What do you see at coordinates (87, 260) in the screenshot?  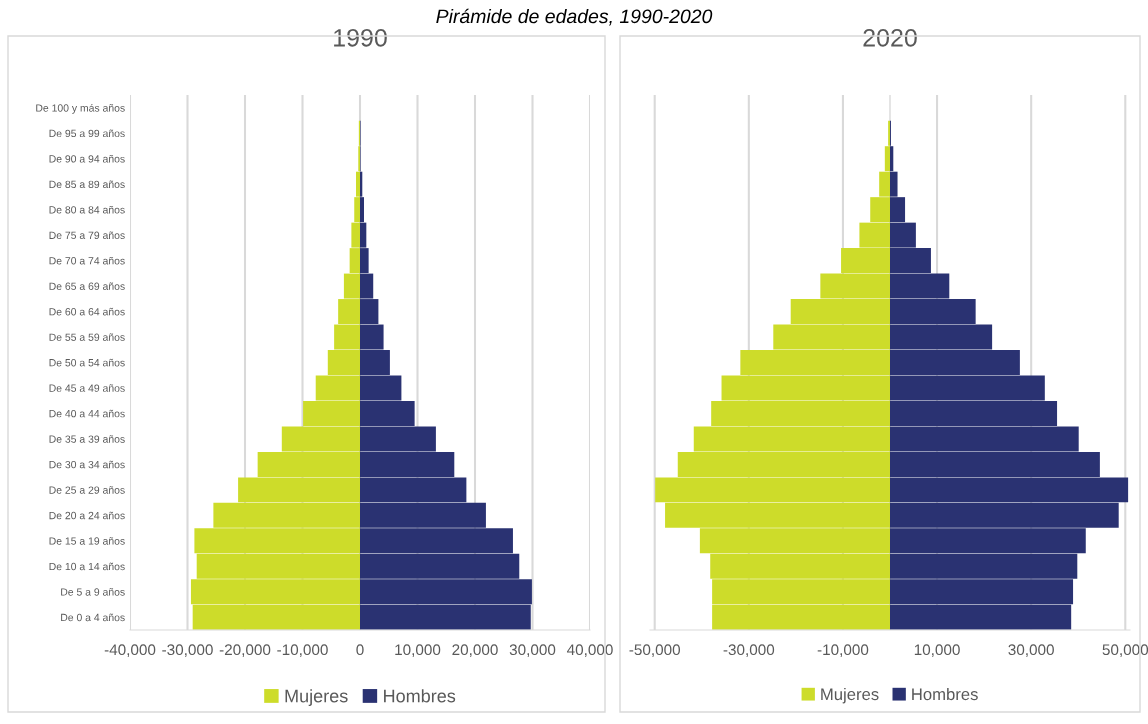 I see `y-tick-label: De 70 a 74 años` at bounding box center [87, 260].